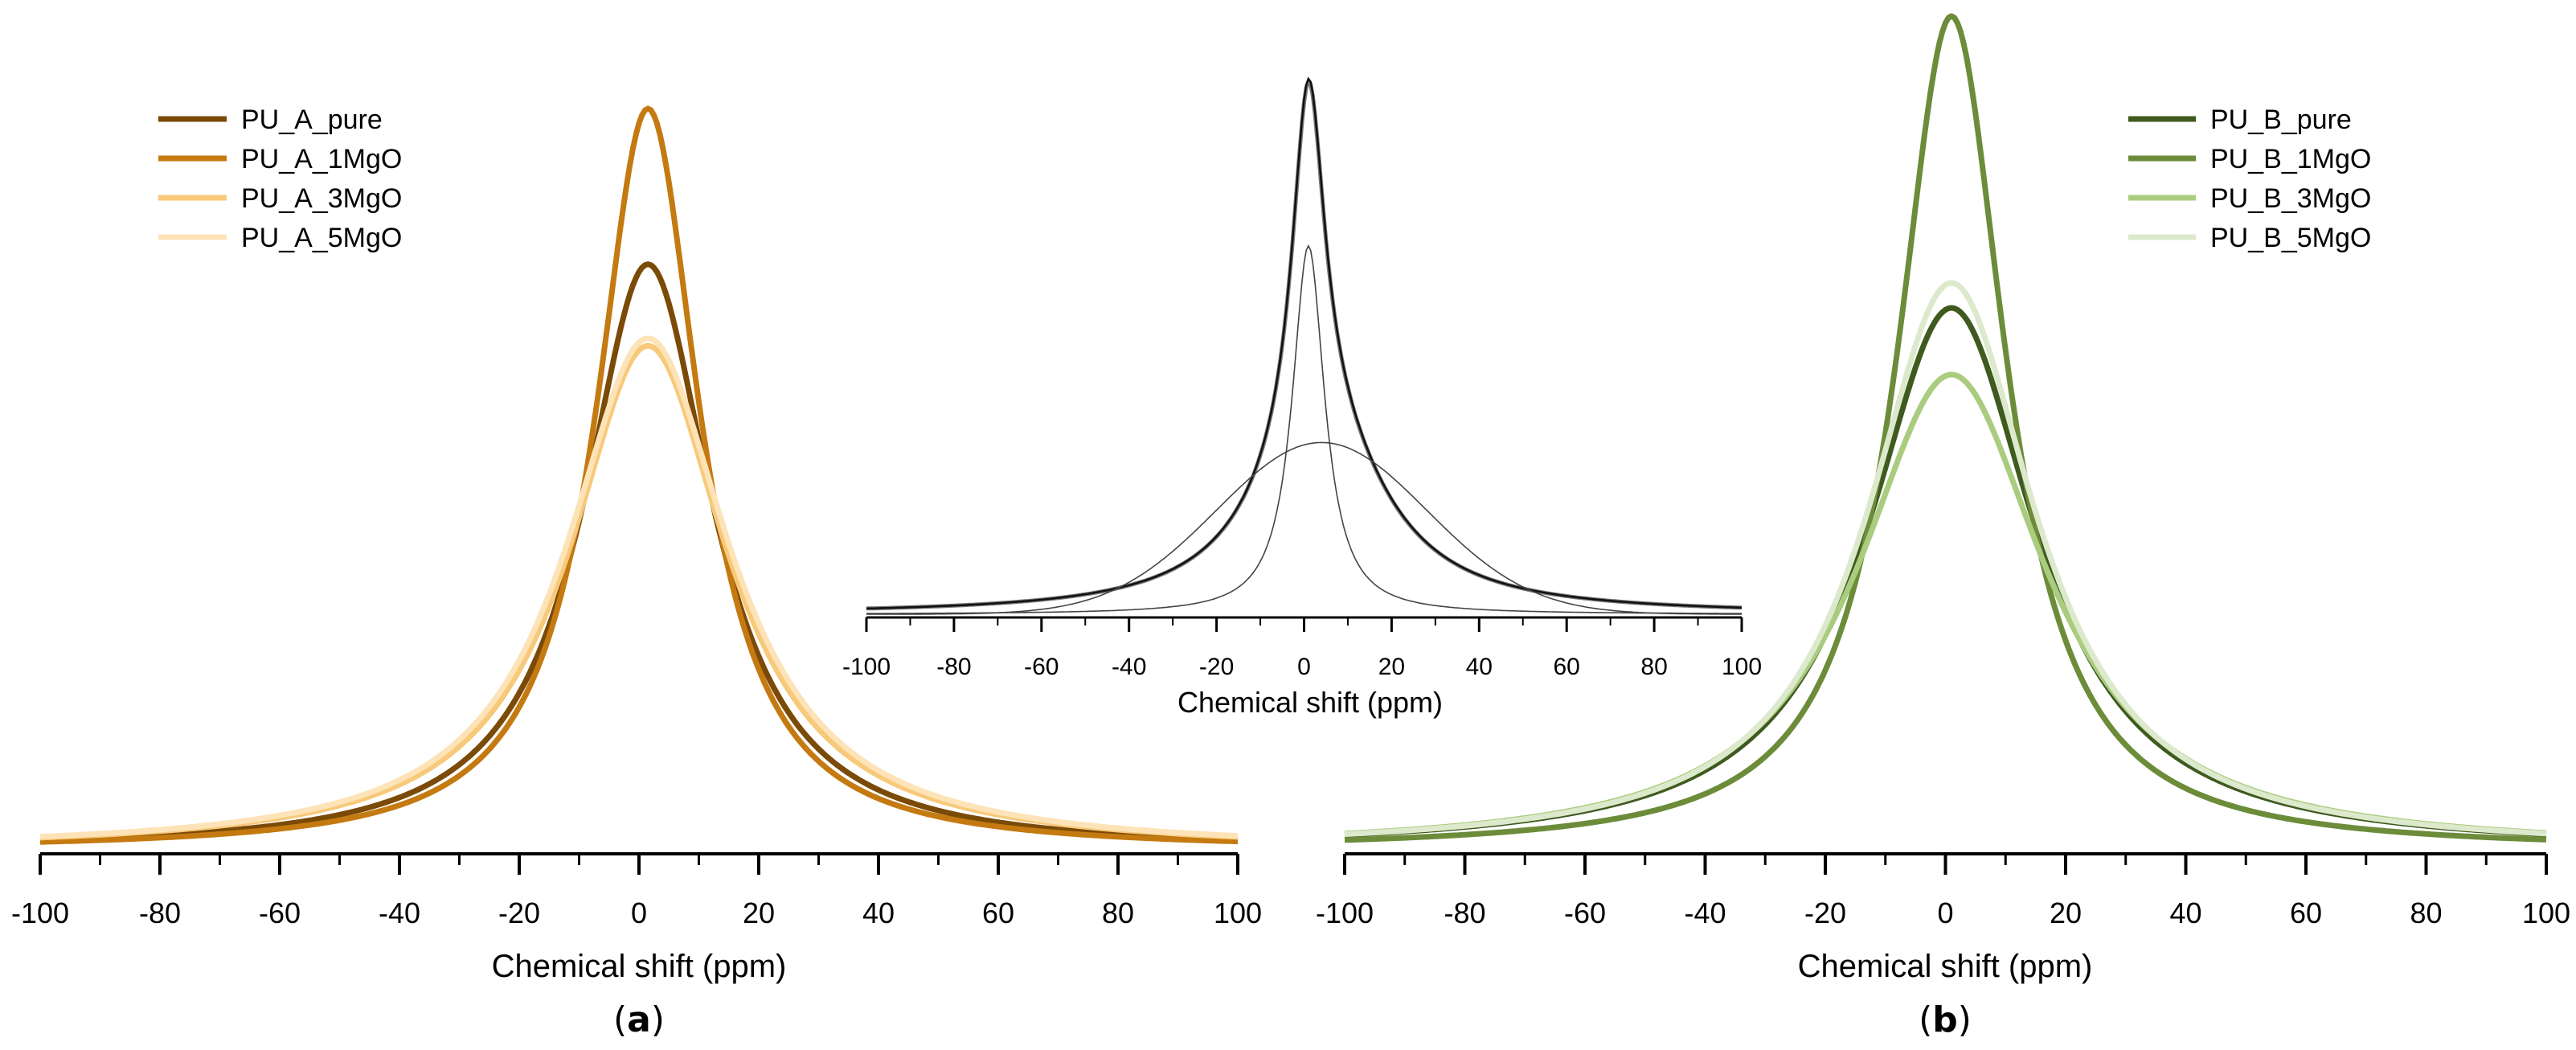 The image size is (2576, 1050). I want to click on panel-b-label-letter: b, so click(1945, 1020).